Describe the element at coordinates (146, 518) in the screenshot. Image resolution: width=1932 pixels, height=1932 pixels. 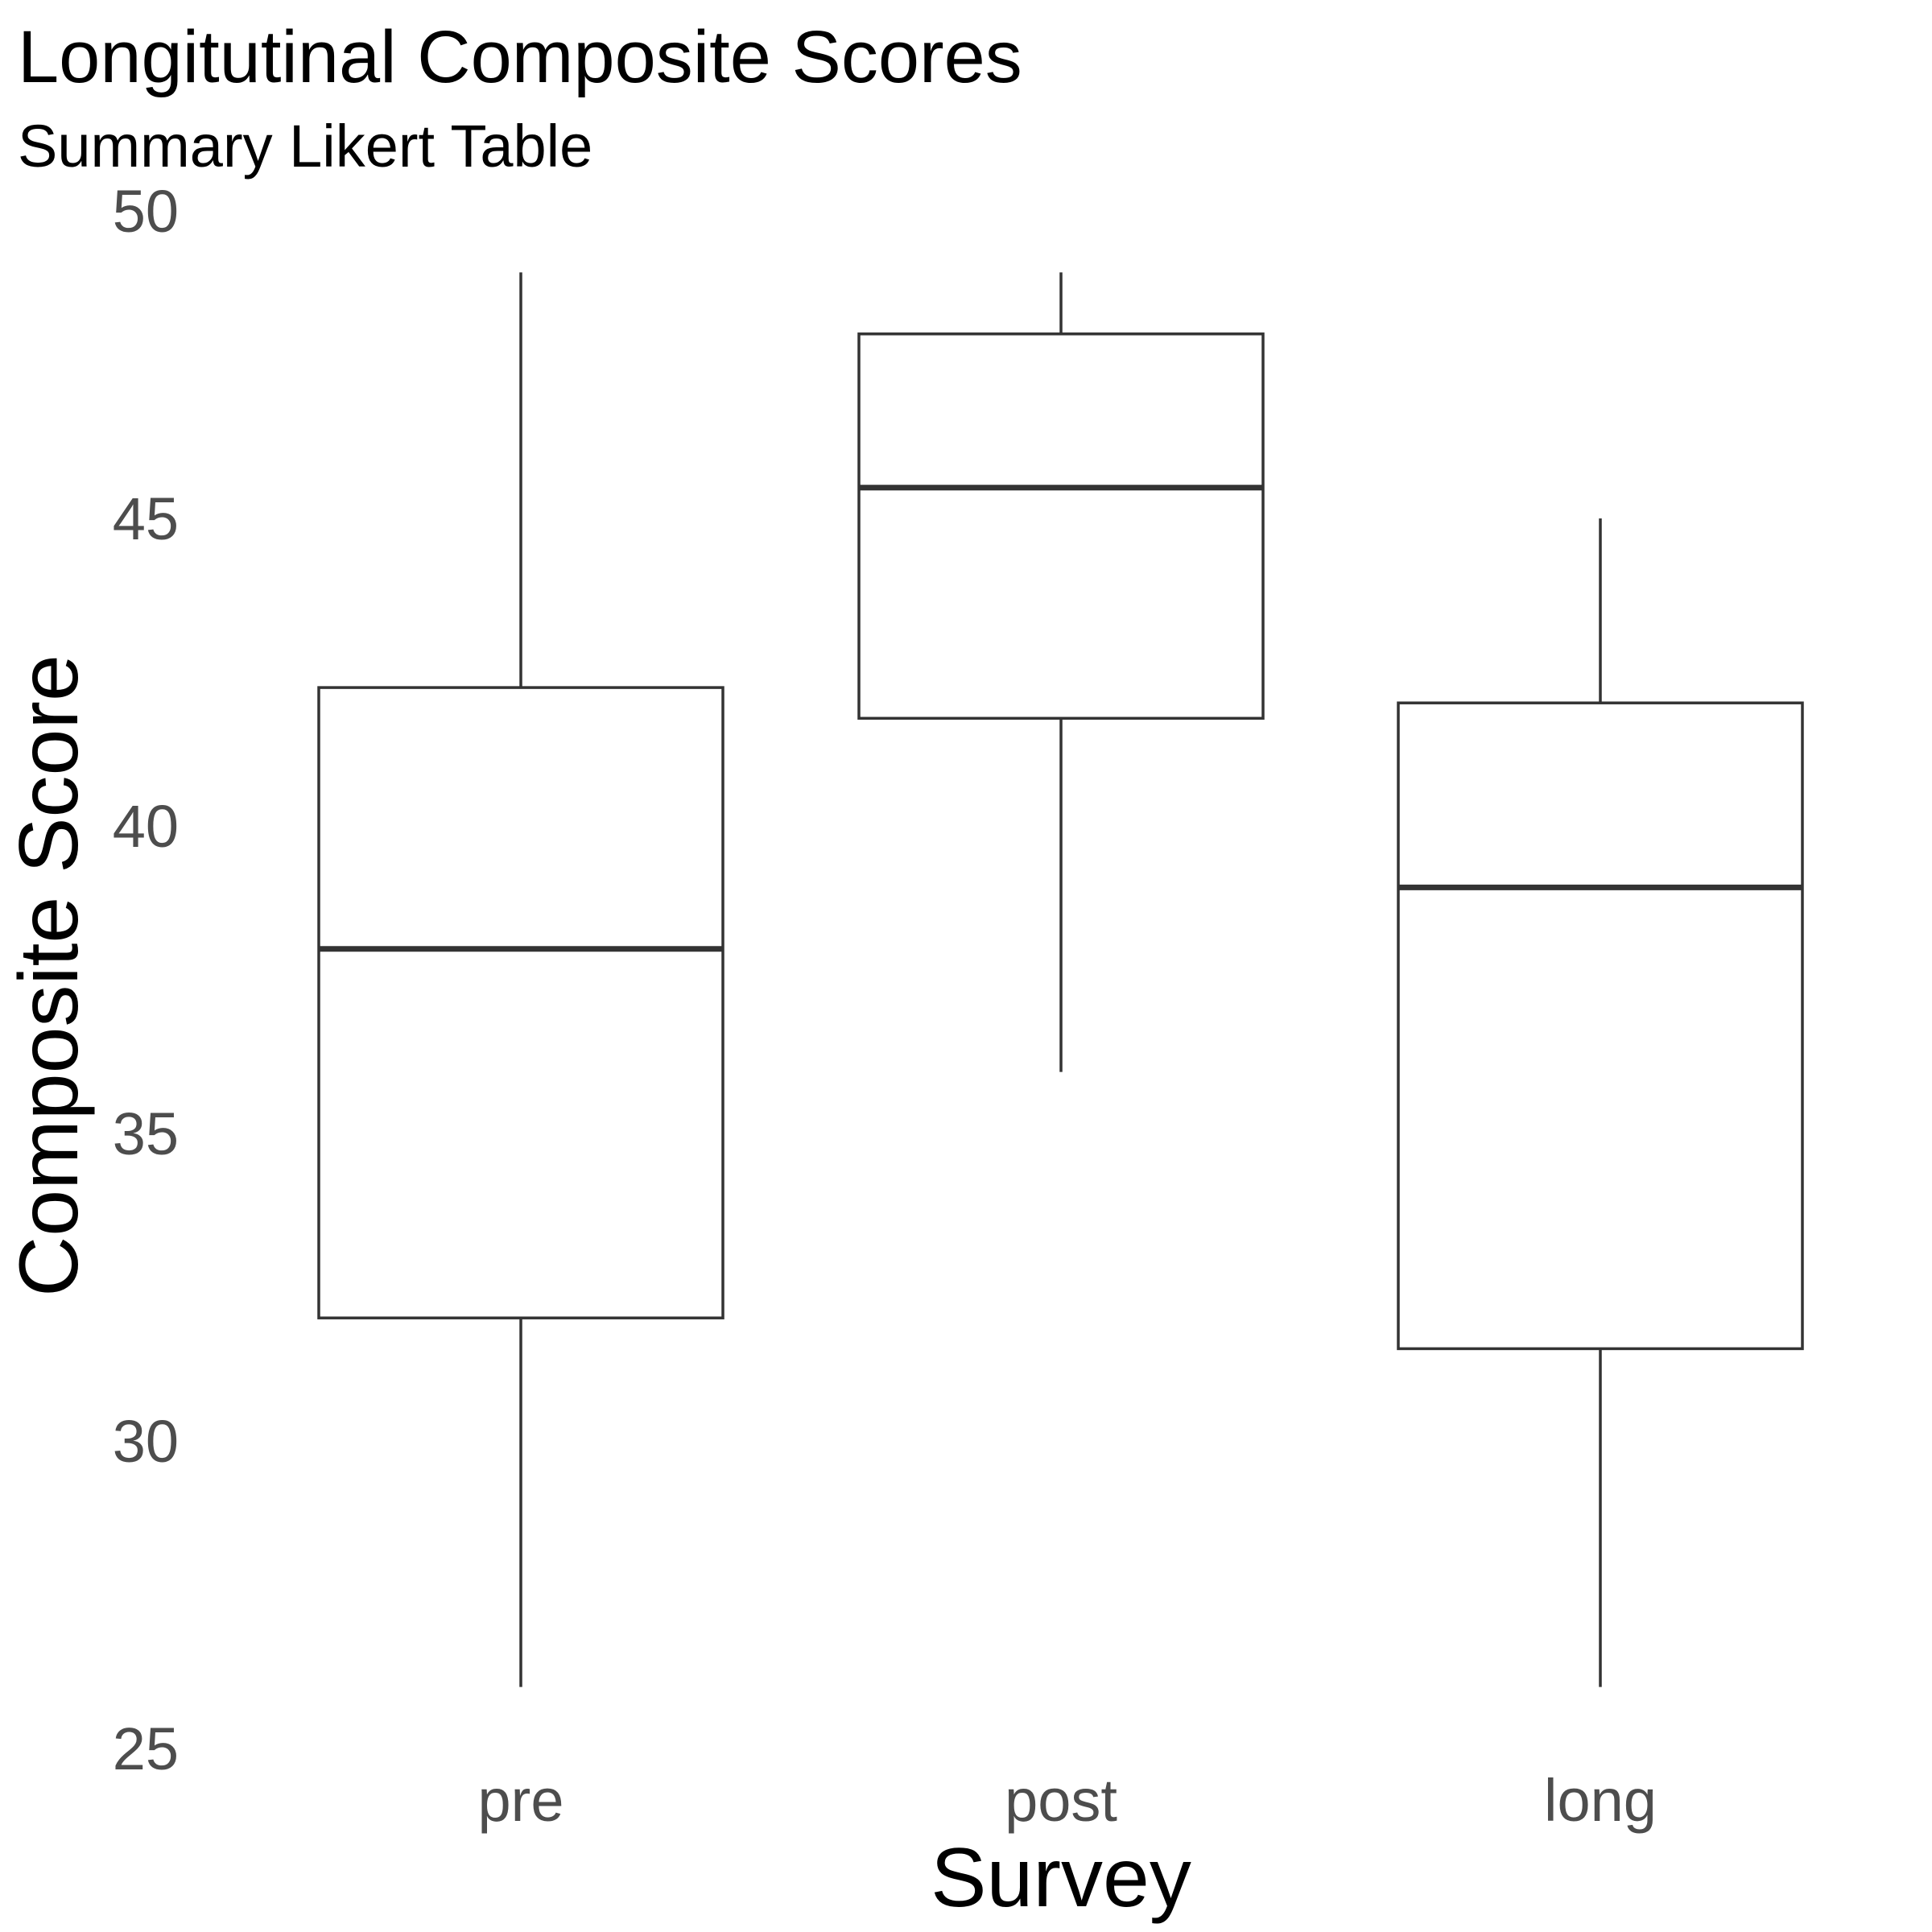
I see `y-tick-label: 45` at that location.